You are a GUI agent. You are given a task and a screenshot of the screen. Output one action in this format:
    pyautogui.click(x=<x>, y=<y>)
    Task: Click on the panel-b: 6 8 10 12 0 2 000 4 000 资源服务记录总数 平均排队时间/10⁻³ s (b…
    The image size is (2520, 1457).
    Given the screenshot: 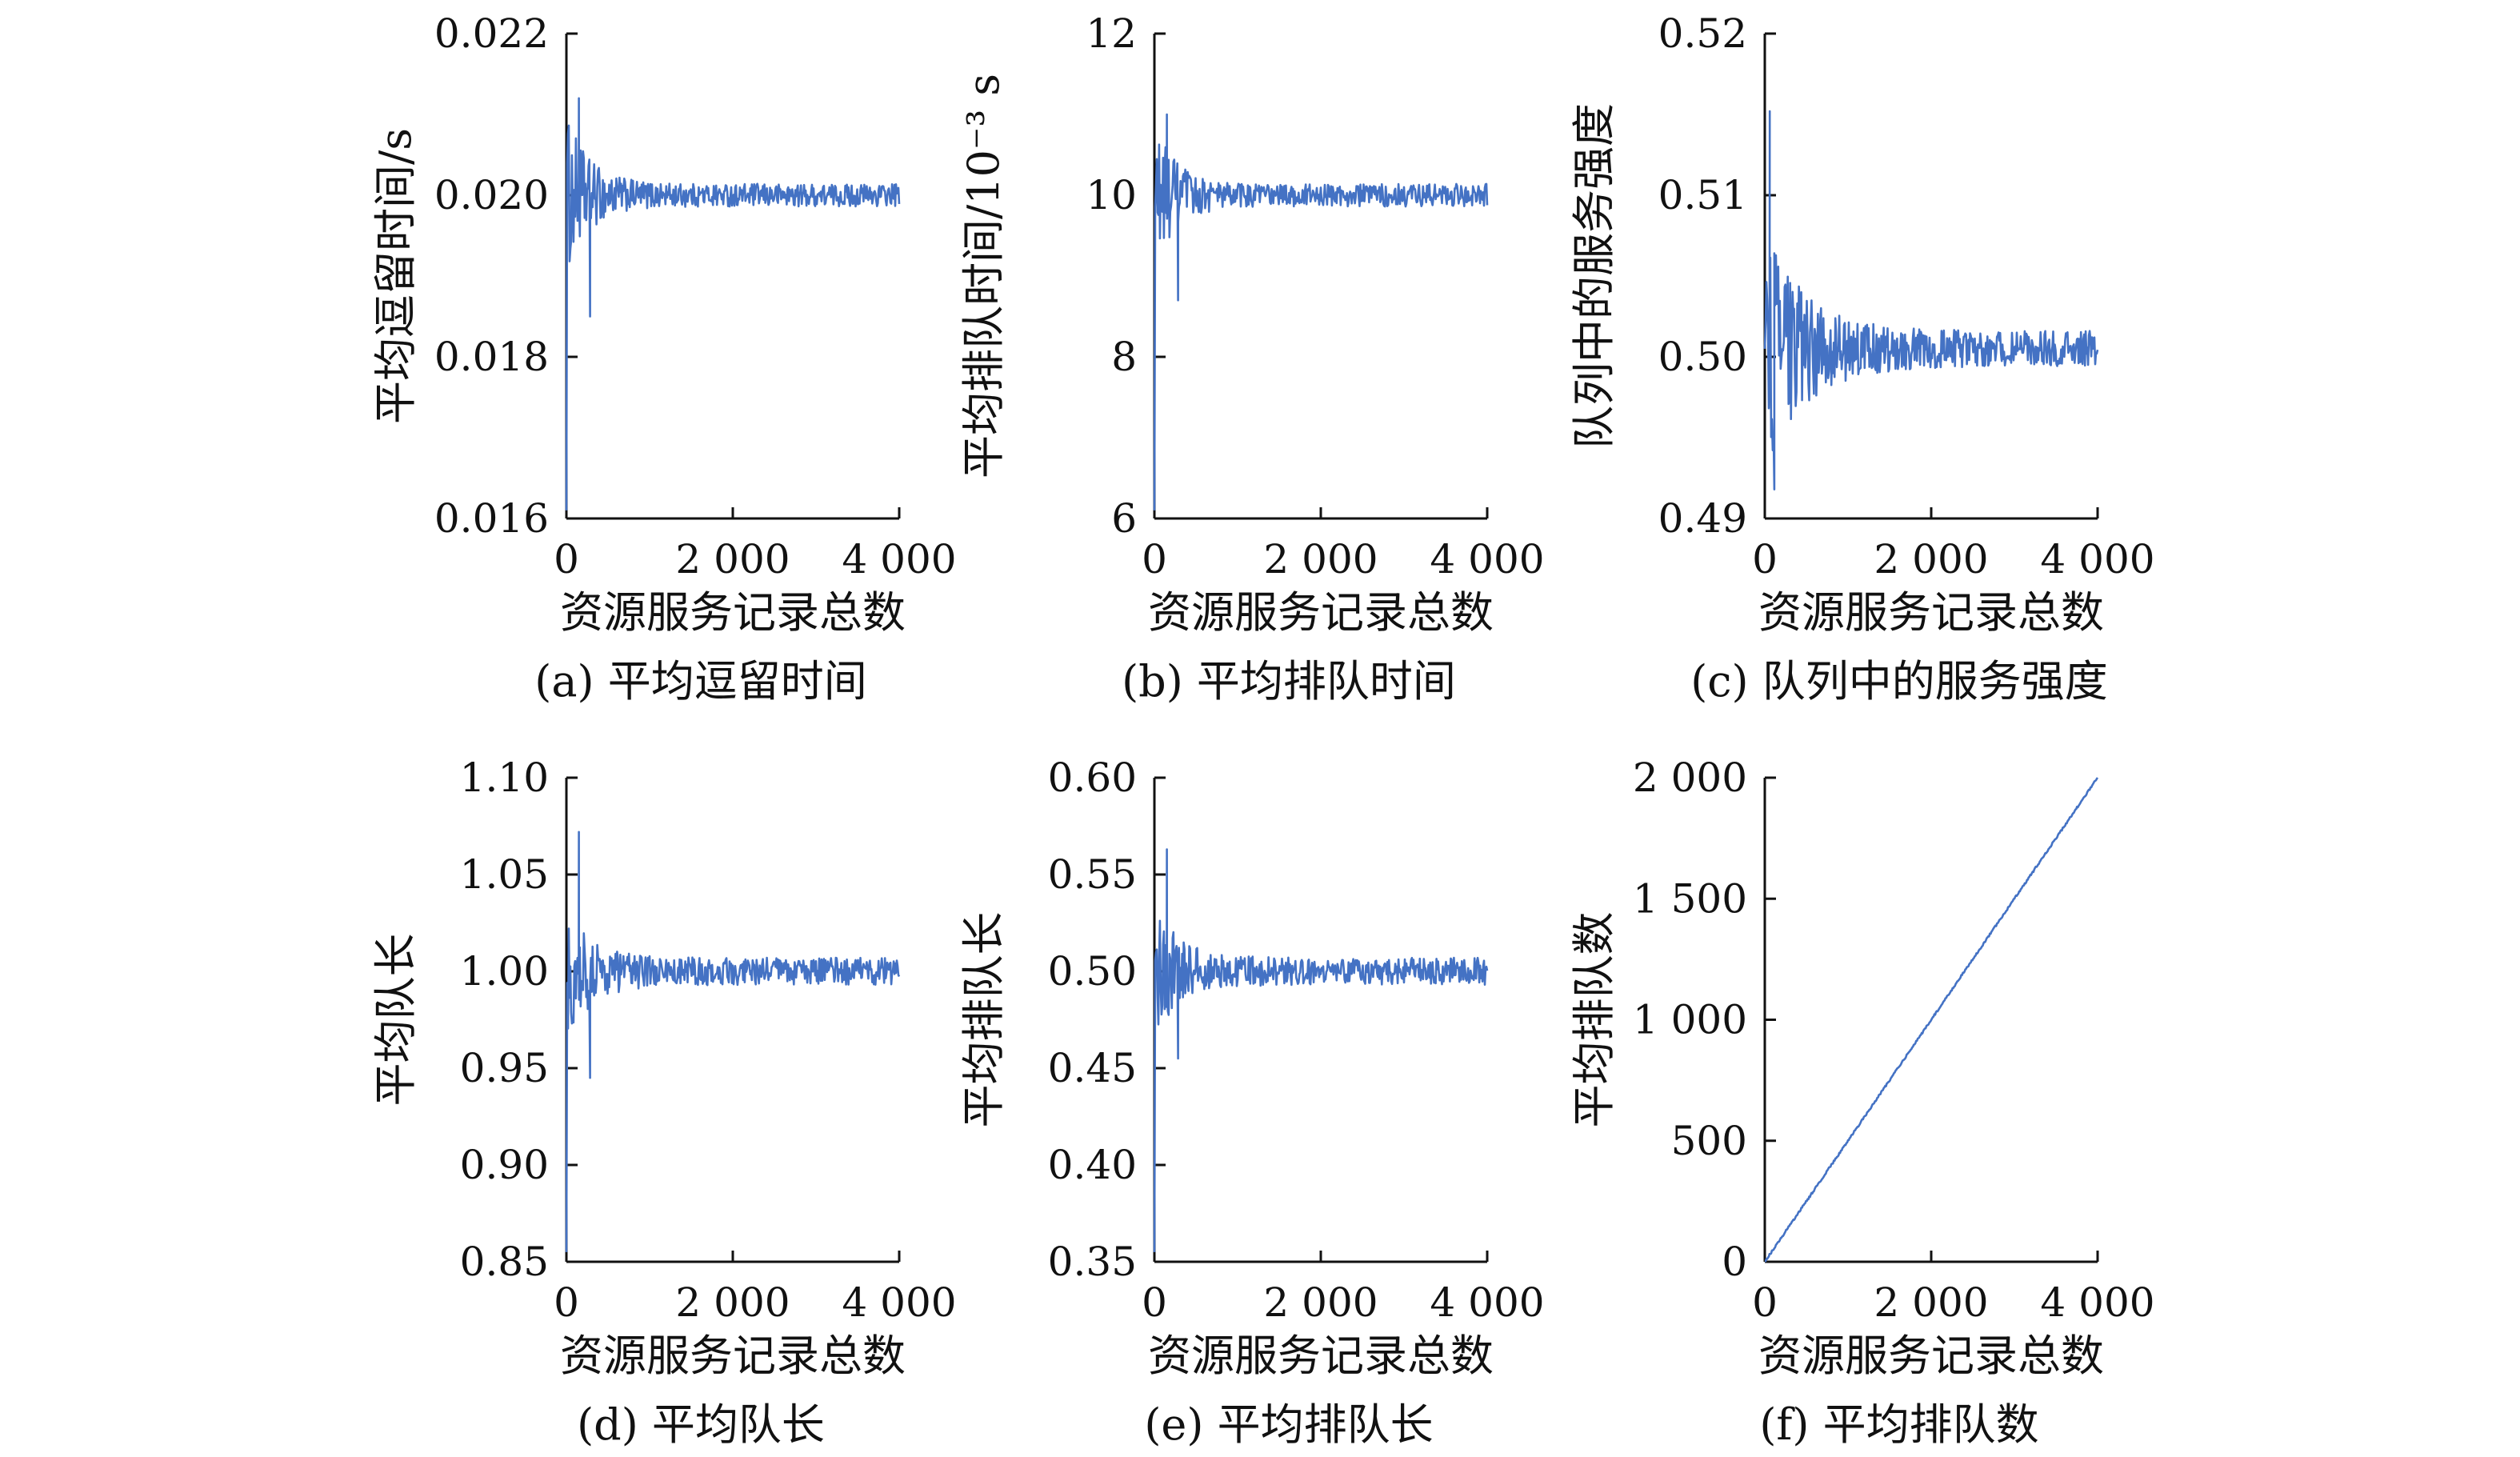 What is the action you would take?
    pyautogui.click(x=1251, y=358)
    